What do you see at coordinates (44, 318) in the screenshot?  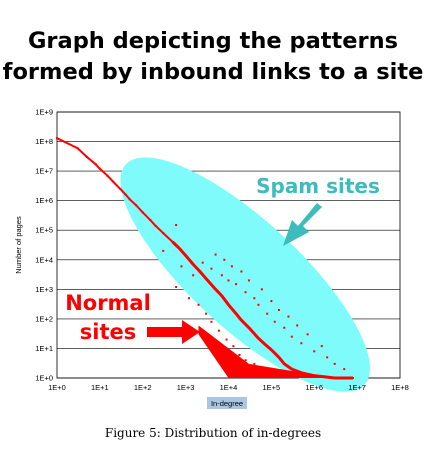 I see `y-tick-label: 1E+2` at bounding box center [44, 318].